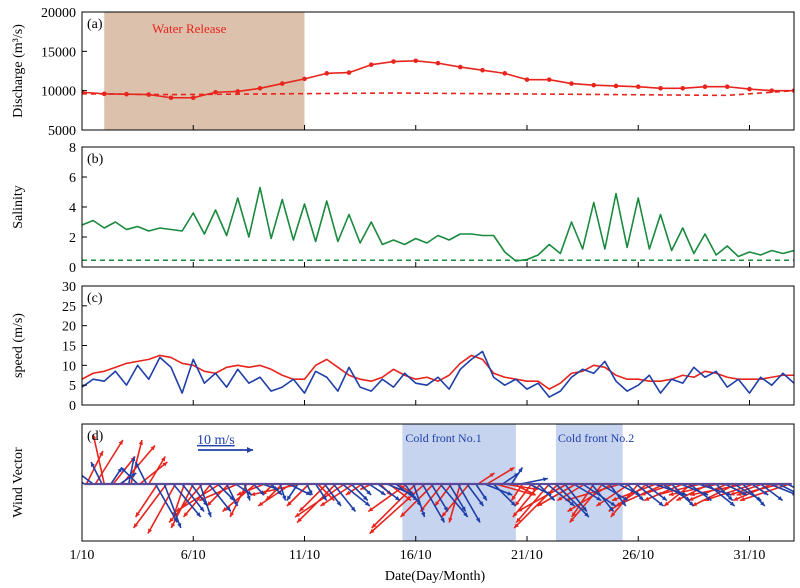 The height and width of the screenshot is (588, 800). Describe the element at coordinates (18, 207) in the screenshot. I see `y-axis-label: Salinity` at that location.